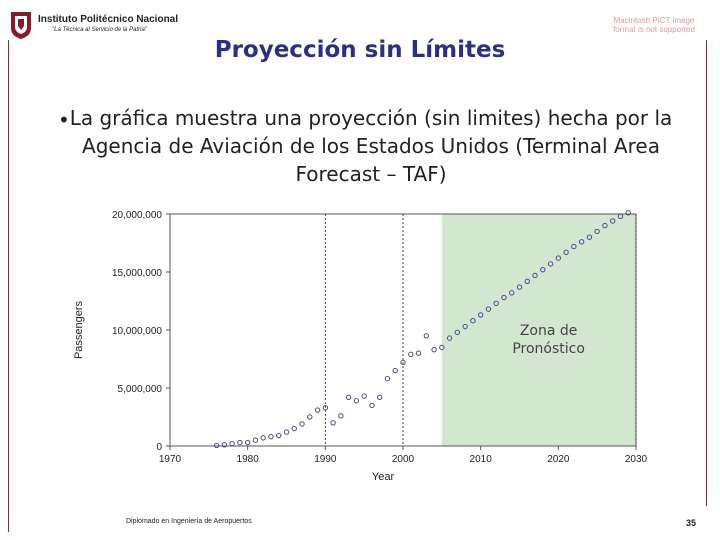  I want to click on slide-title: Proyección sin Límites, so click(360, 50).